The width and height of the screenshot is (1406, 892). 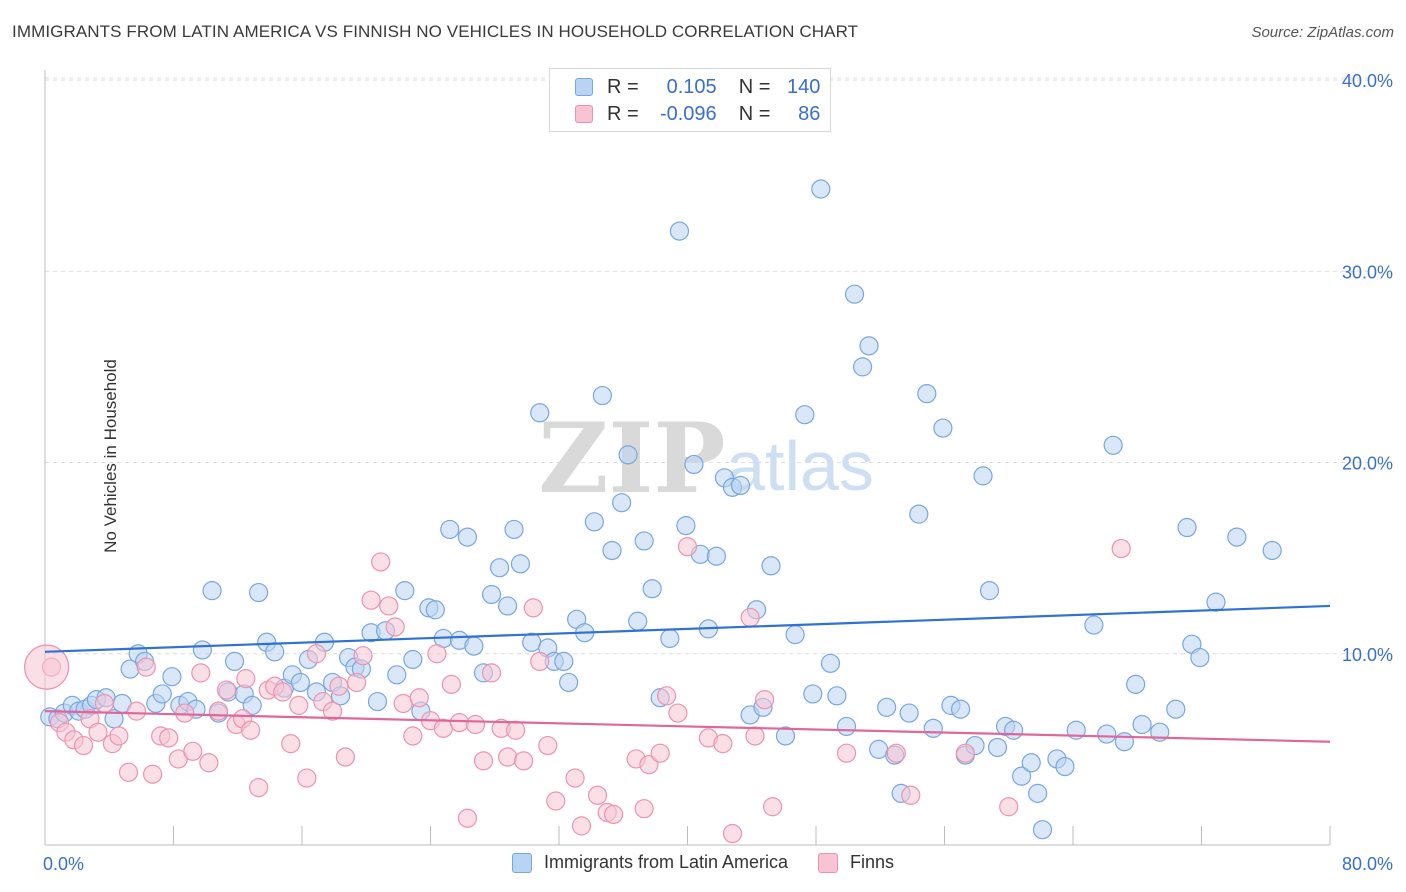 I want to click on series-legend-immigrants: Immigrants from Latin America, so click(x=650, y=862).